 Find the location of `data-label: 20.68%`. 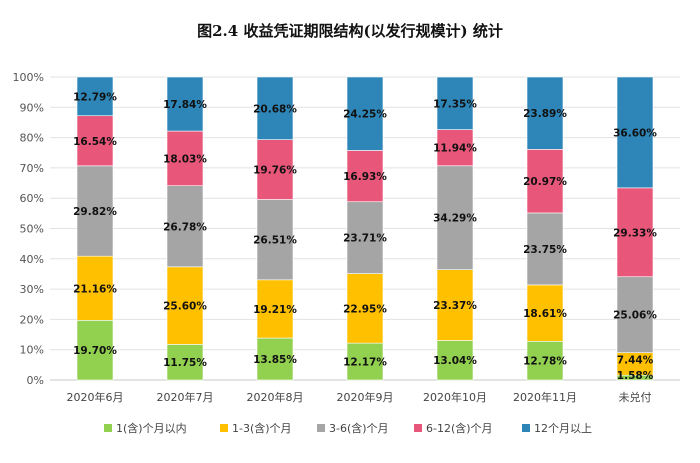

data-label: 20.68% is located at coordinates (275, 109).